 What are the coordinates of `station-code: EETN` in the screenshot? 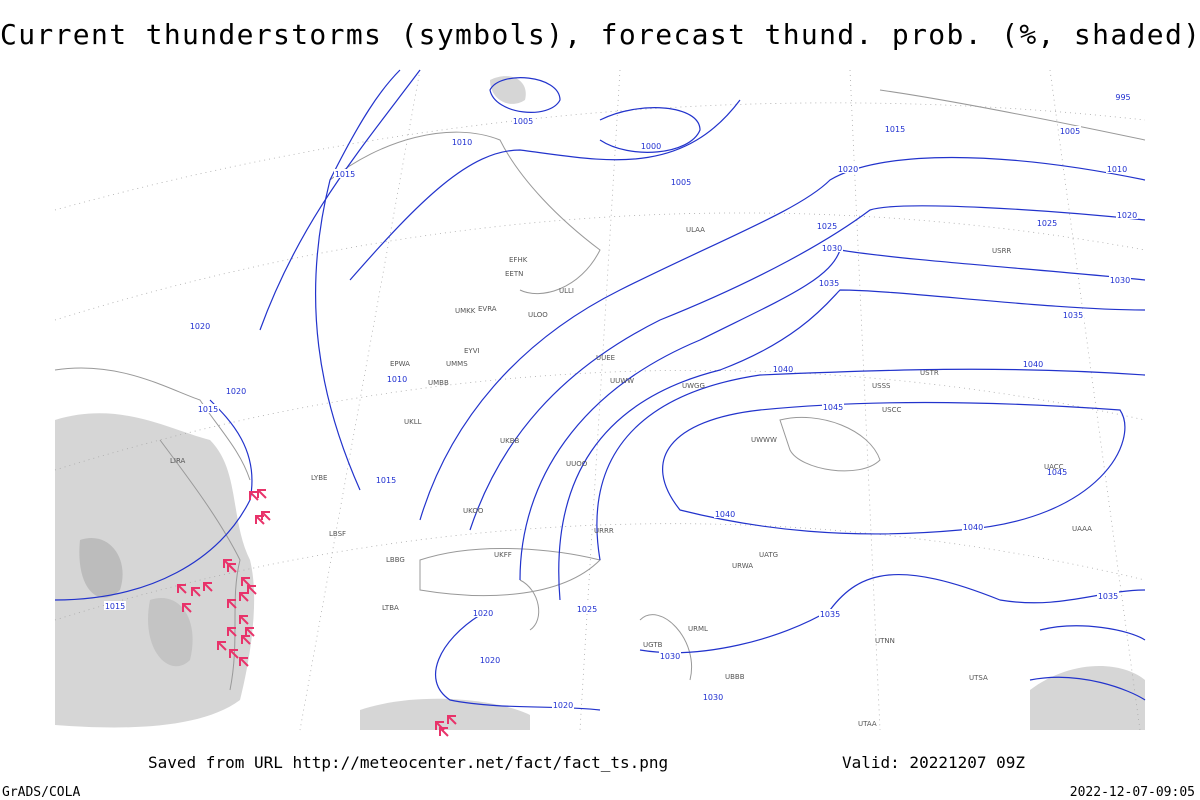 It's located at (514, 274).